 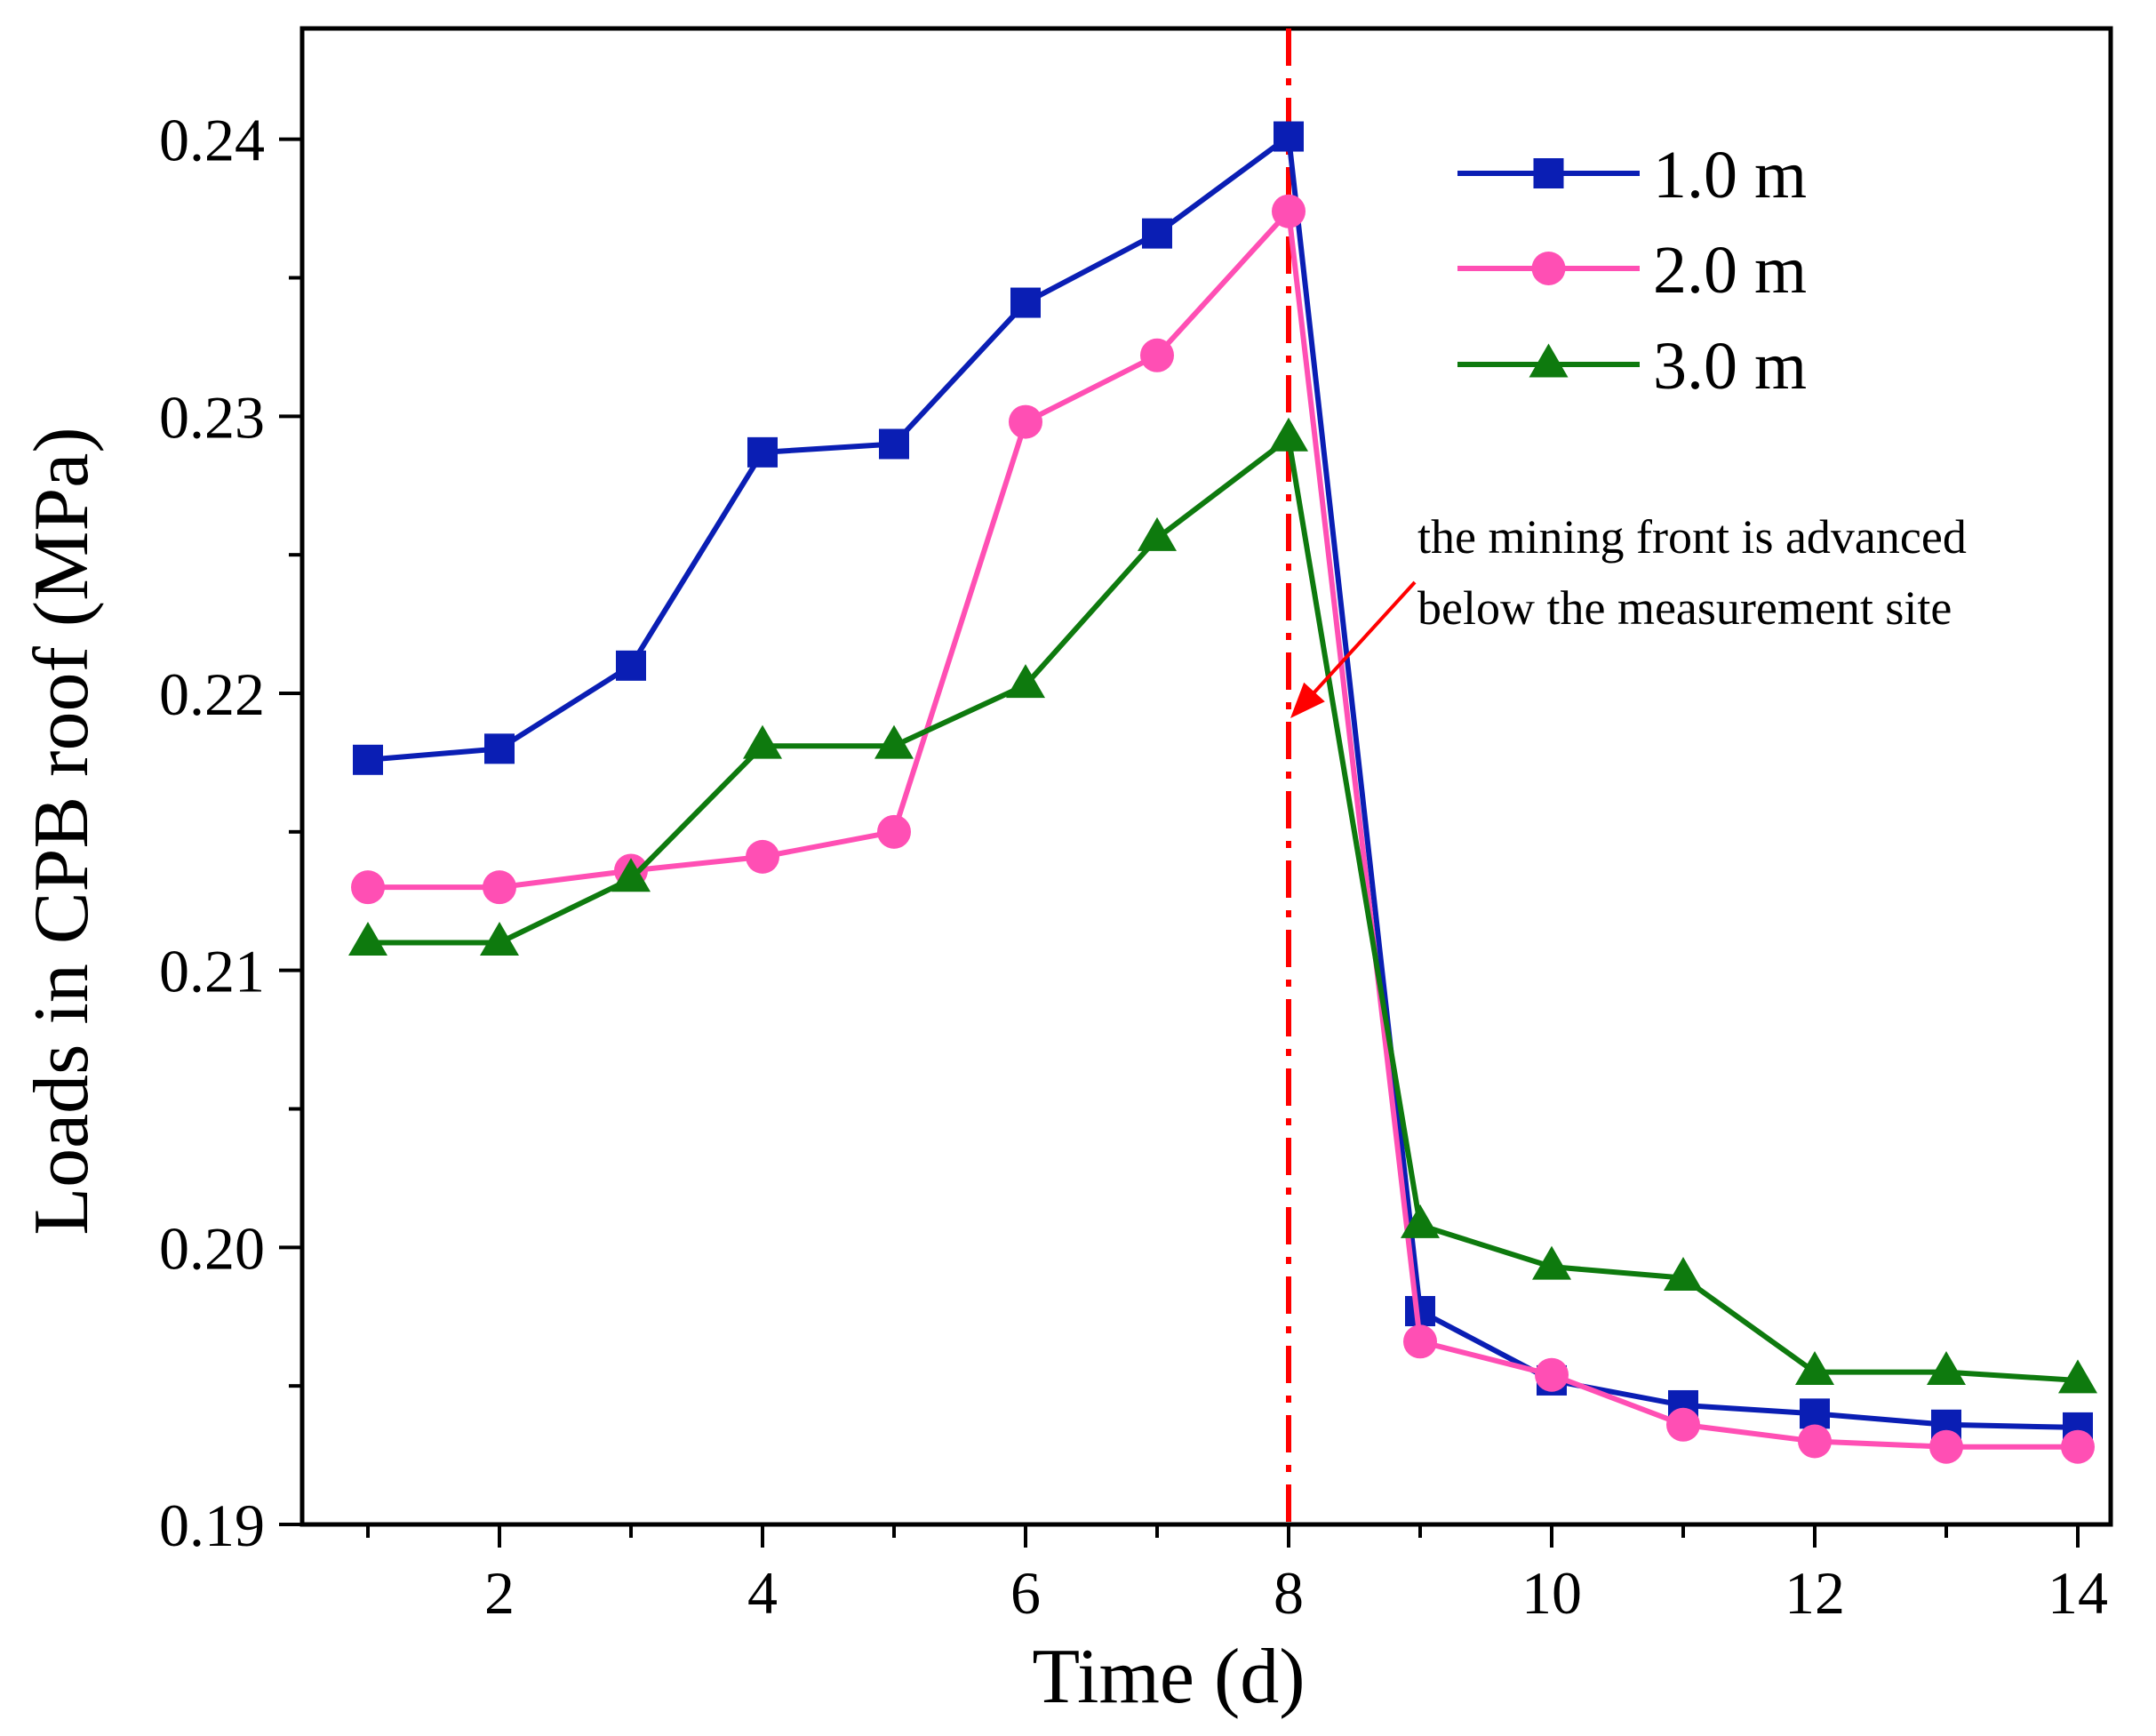 What do you see at coordinates (1632, 366) in the screenshot?
I see `legend-item-3: 3.0 m` at bounding box center [1632, 366].